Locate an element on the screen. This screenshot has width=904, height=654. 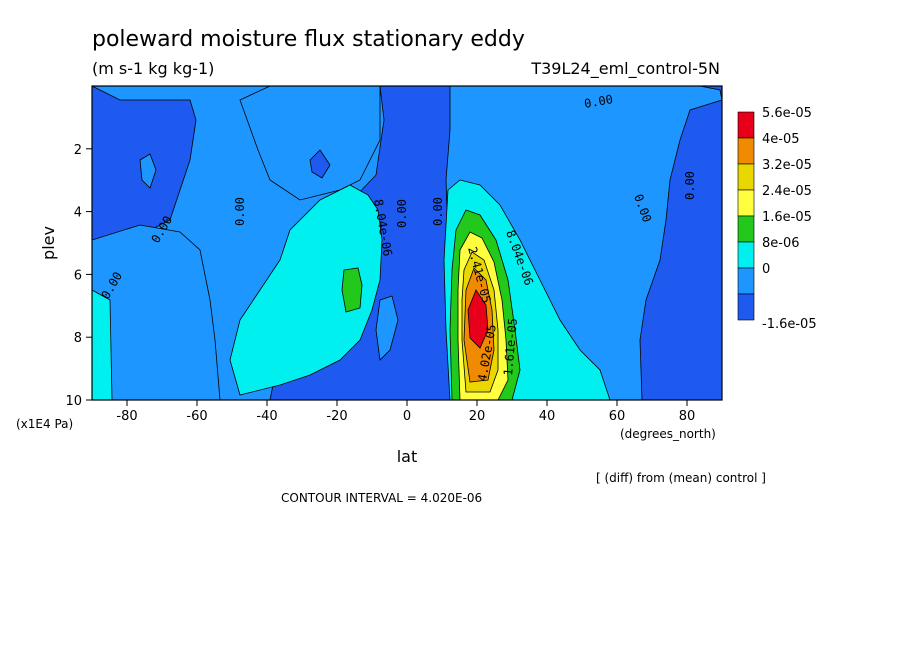
note-label: [ (diff) from (mean) control ] is located at coordinates (681, 478).